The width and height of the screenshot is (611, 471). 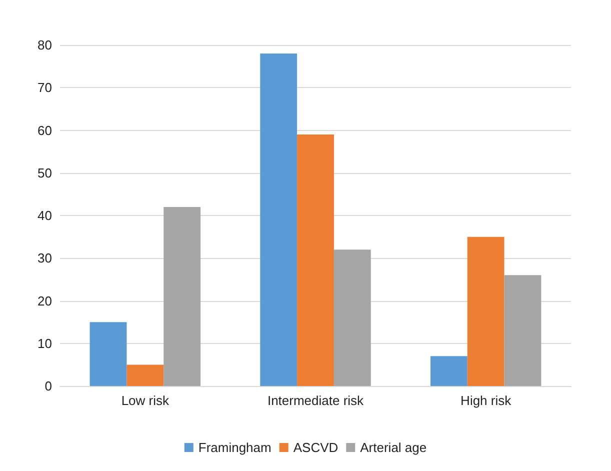 I want to click on y-tick-label: 10, so click(x=45, y=343).